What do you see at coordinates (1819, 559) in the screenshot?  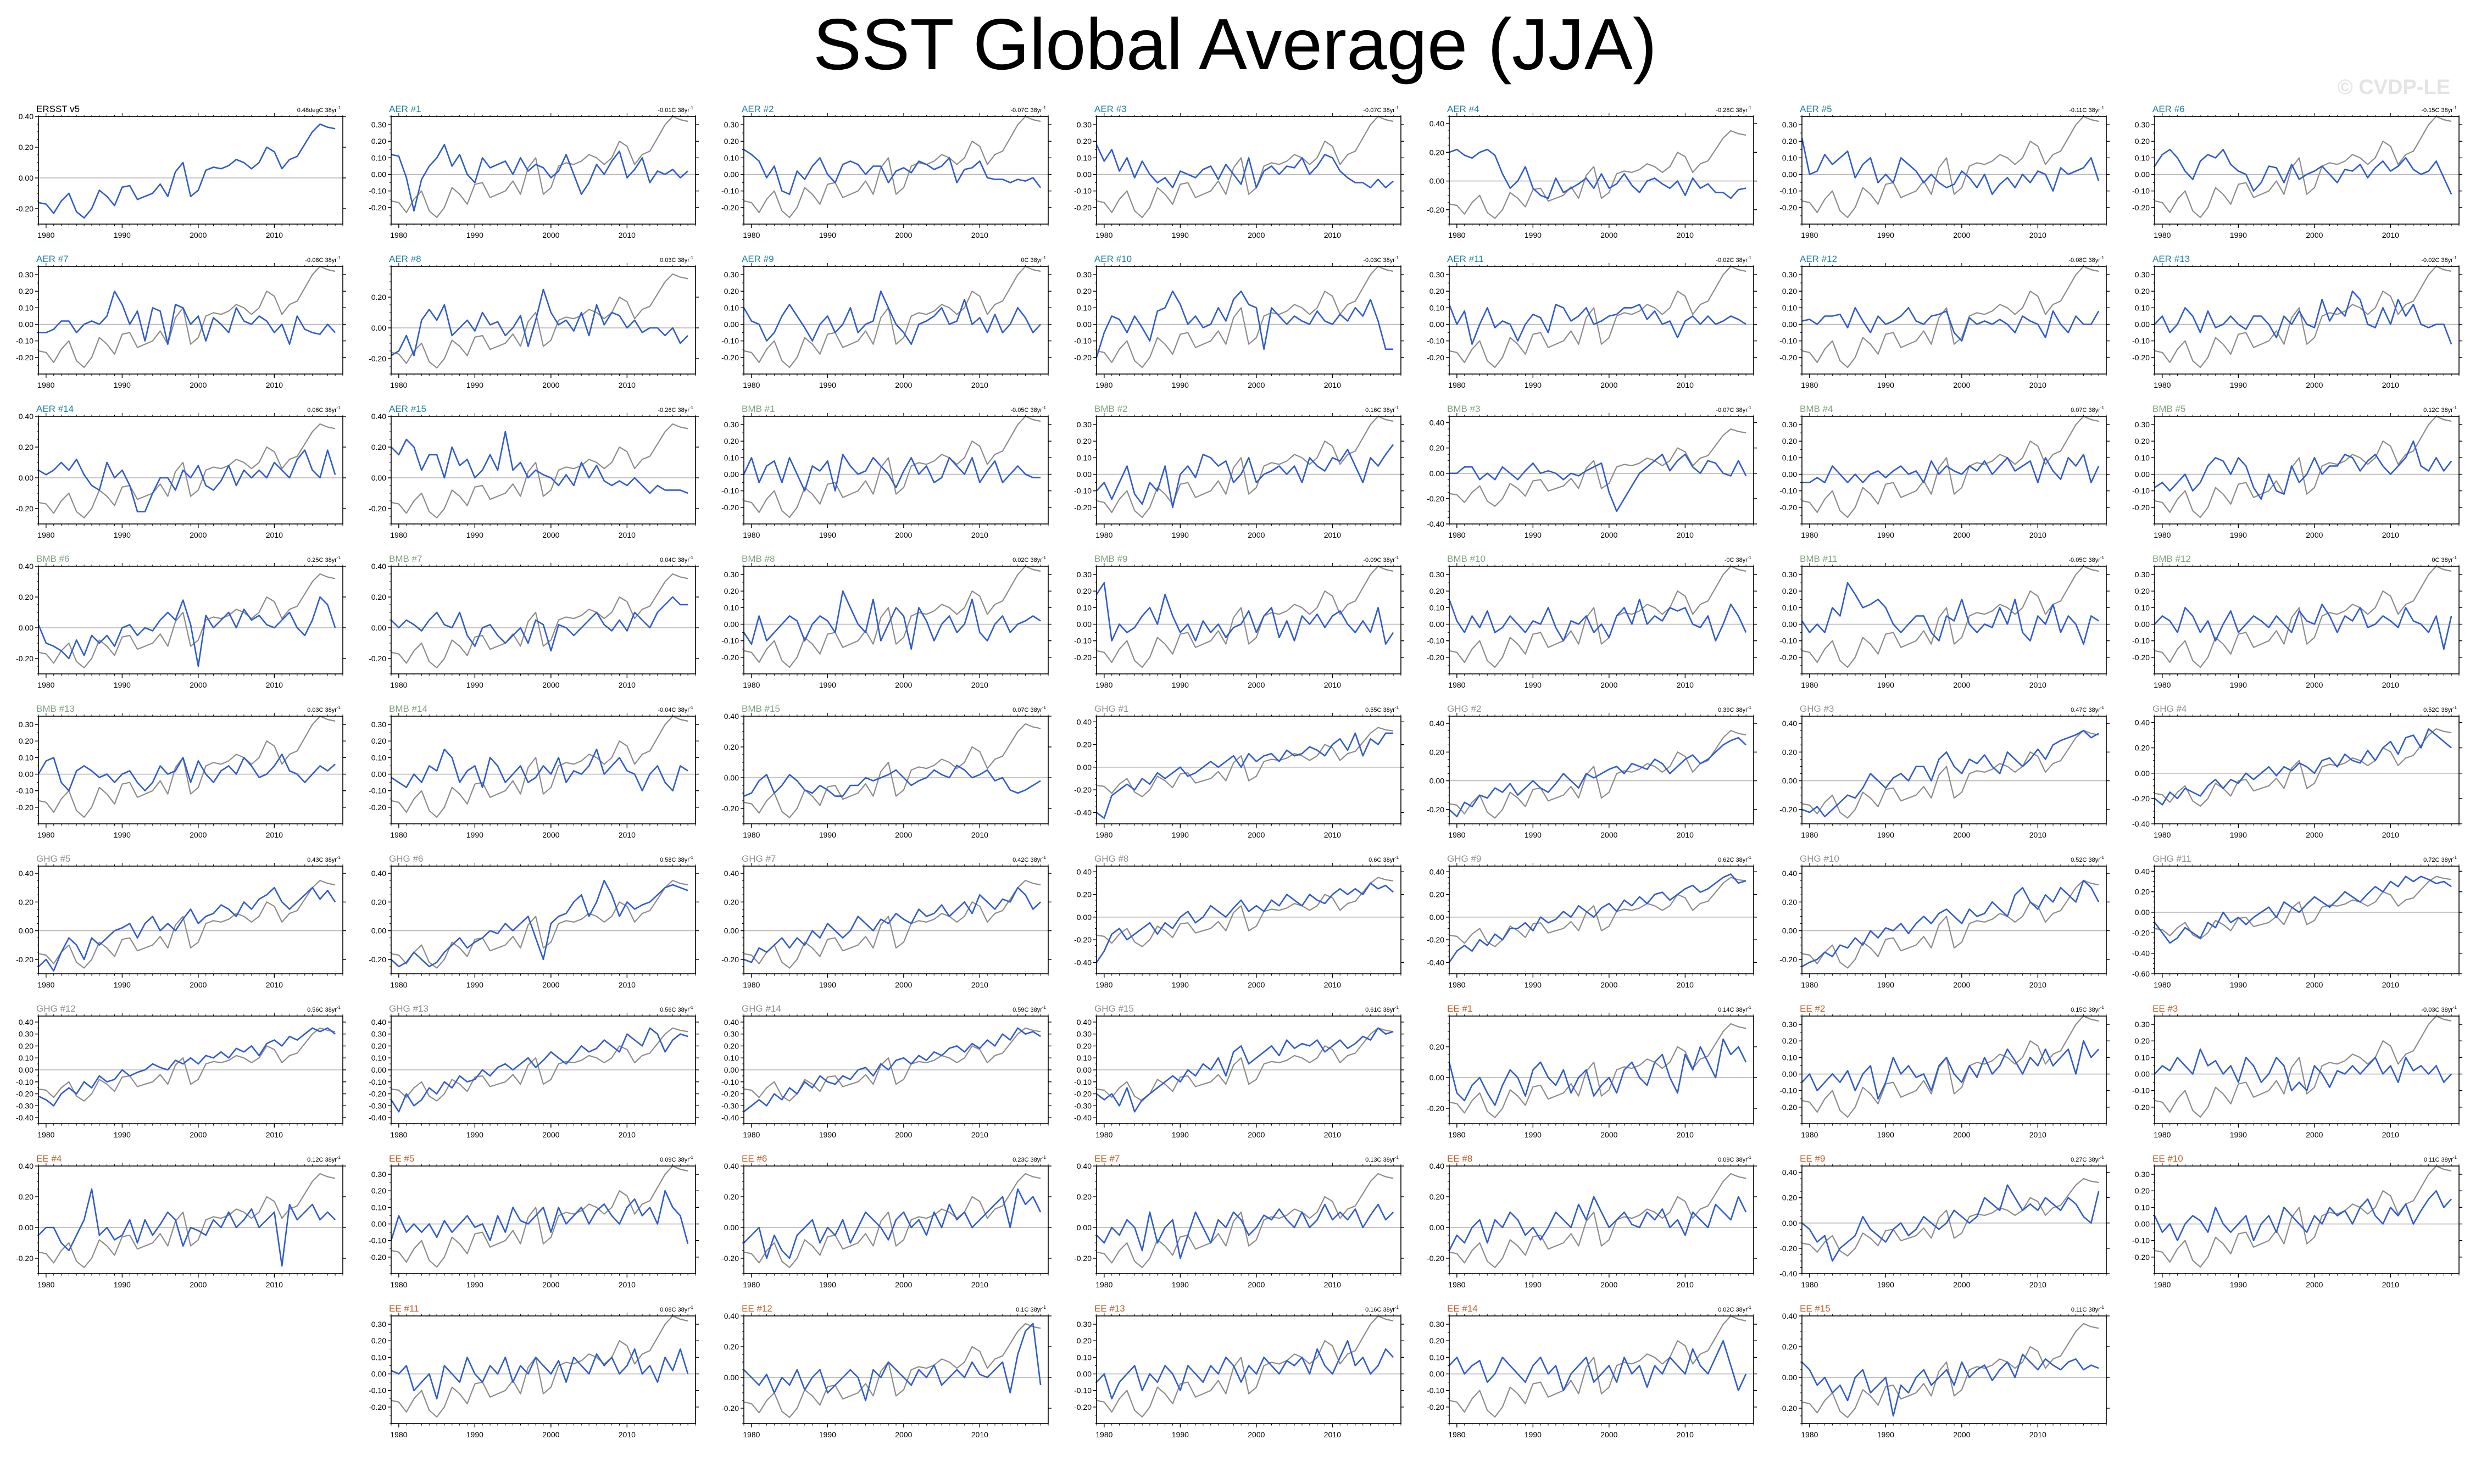 I see `panel-label: BMB #11` at bounding box center [1819, 559].